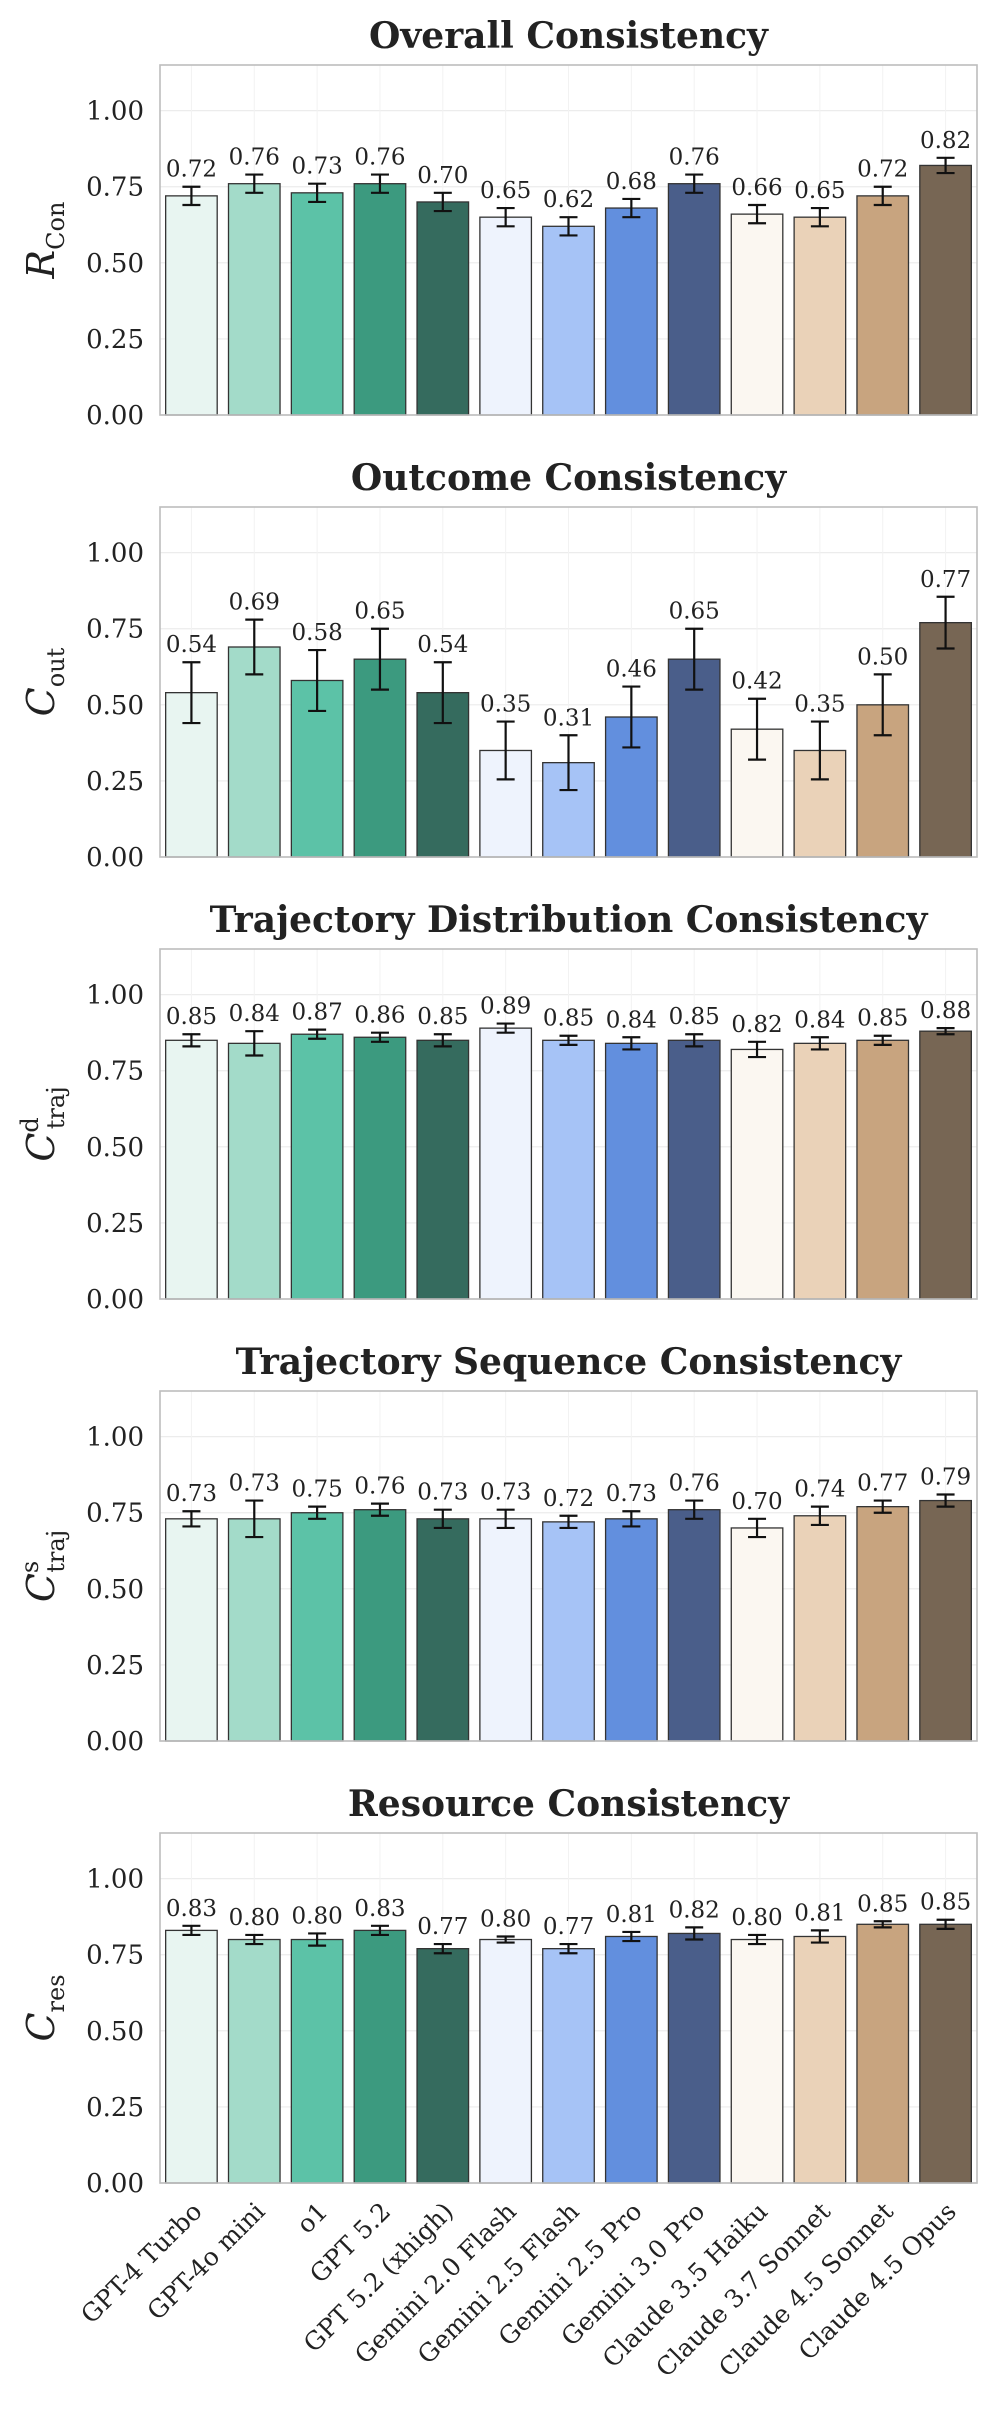 Image resolution: width=997 pixels, height=2418 pixels. What do you see at coordinates (317, 633) in the screenshot?
I see `data-label: 0.58` at bounding box center [317, 633].